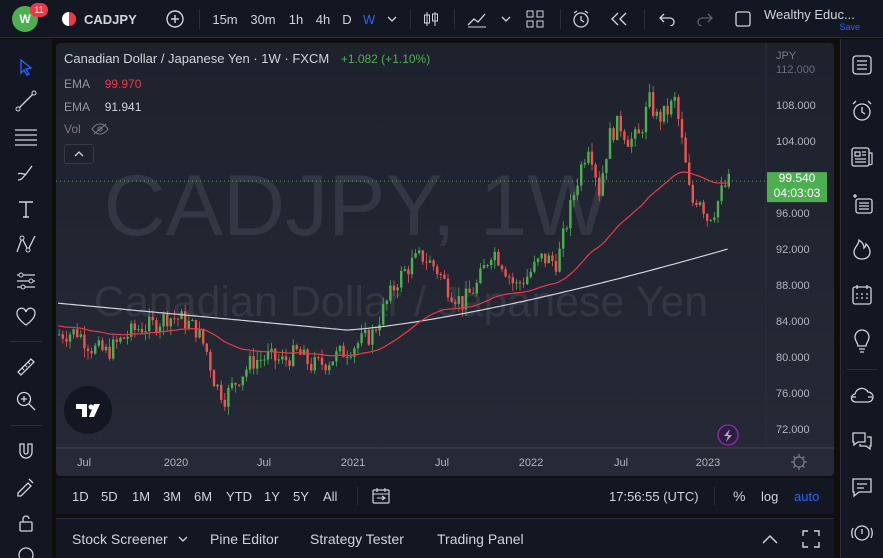 Image resolution: width=883 pixels, height=558 pixels. I want to click on date-range-button, so click(381, 496).